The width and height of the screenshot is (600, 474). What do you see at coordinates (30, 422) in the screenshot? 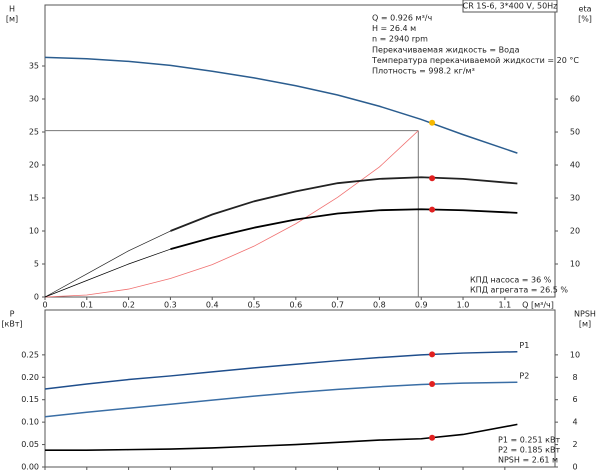
I see `y-tick-label: 0.10` at bounding box center [30, 422].